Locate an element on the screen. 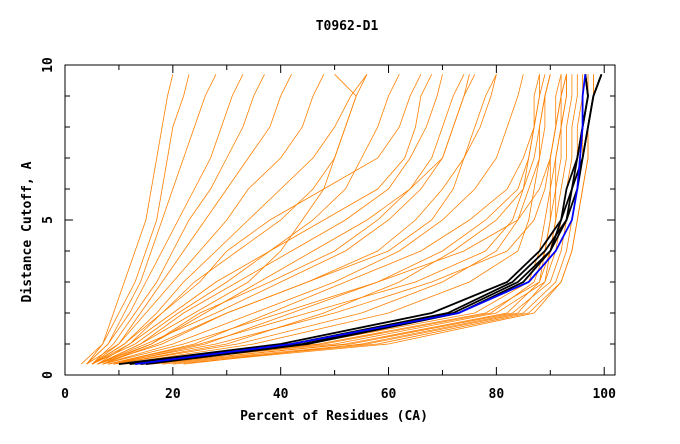 The height and width of the screenshot is (444, 680). x-tick-label: 40 is located at coordinates (281, 394).